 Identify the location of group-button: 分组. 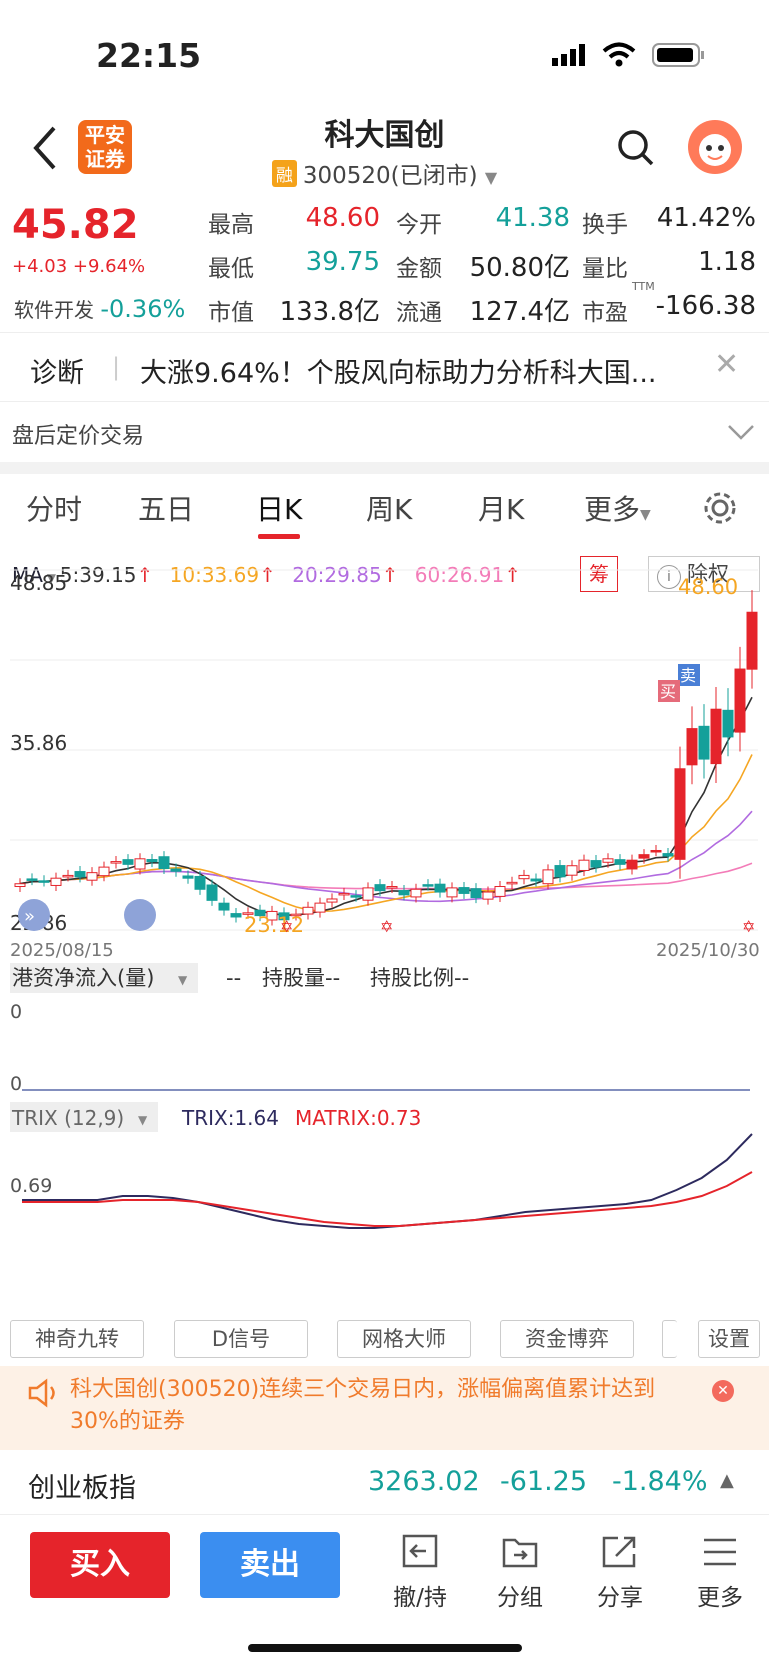
(520, 1572).